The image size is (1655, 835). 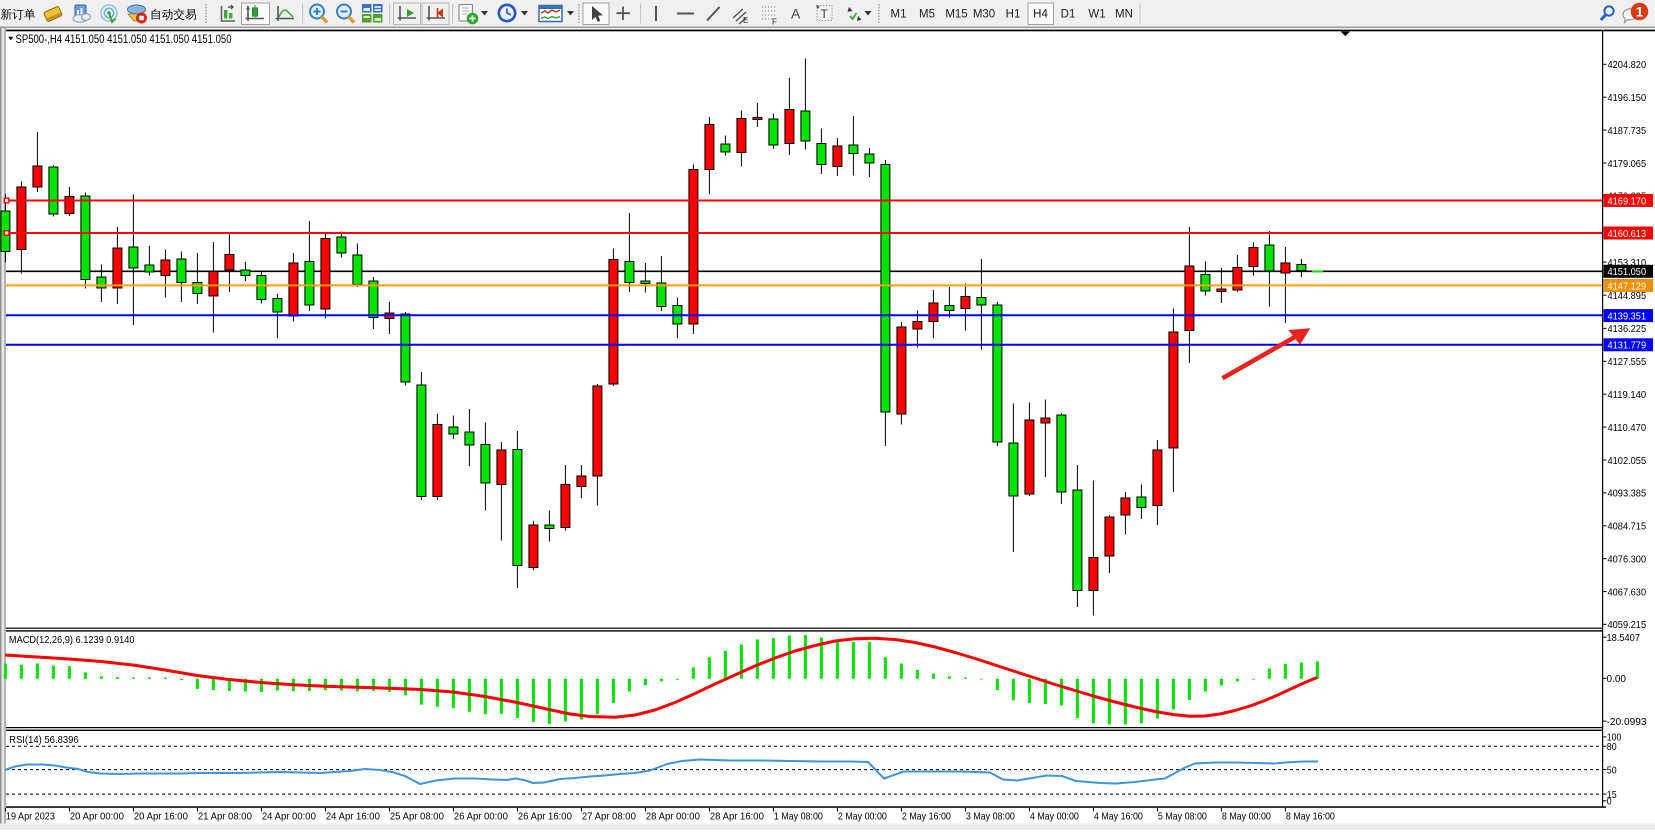 I want to click on svg-text: 27 Apr 08:00, so click(x=609, y=817).